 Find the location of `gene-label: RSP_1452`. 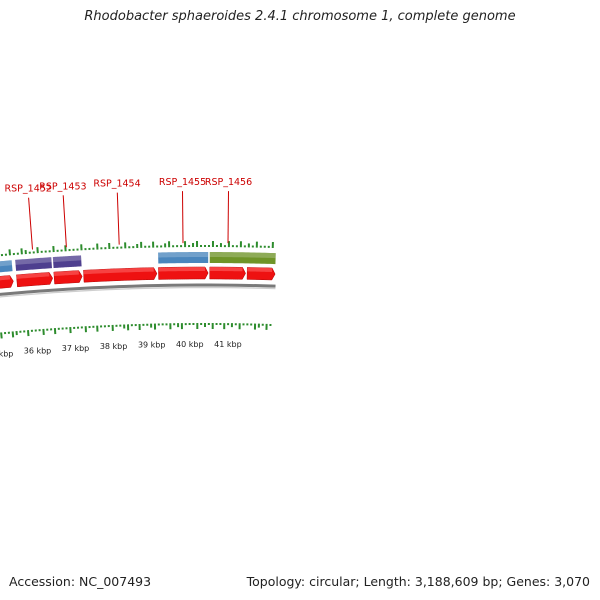

gene-label: RSP_1452 is located at coordinates (28, 189).